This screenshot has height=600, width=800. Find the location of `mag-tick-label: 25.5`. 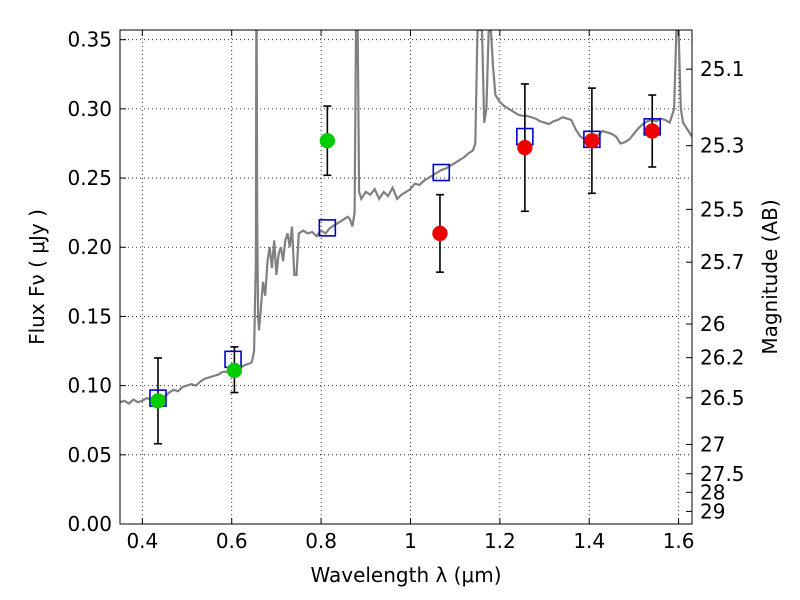

mag-tick-label: 25.5 is located at coordinates (722, 209).